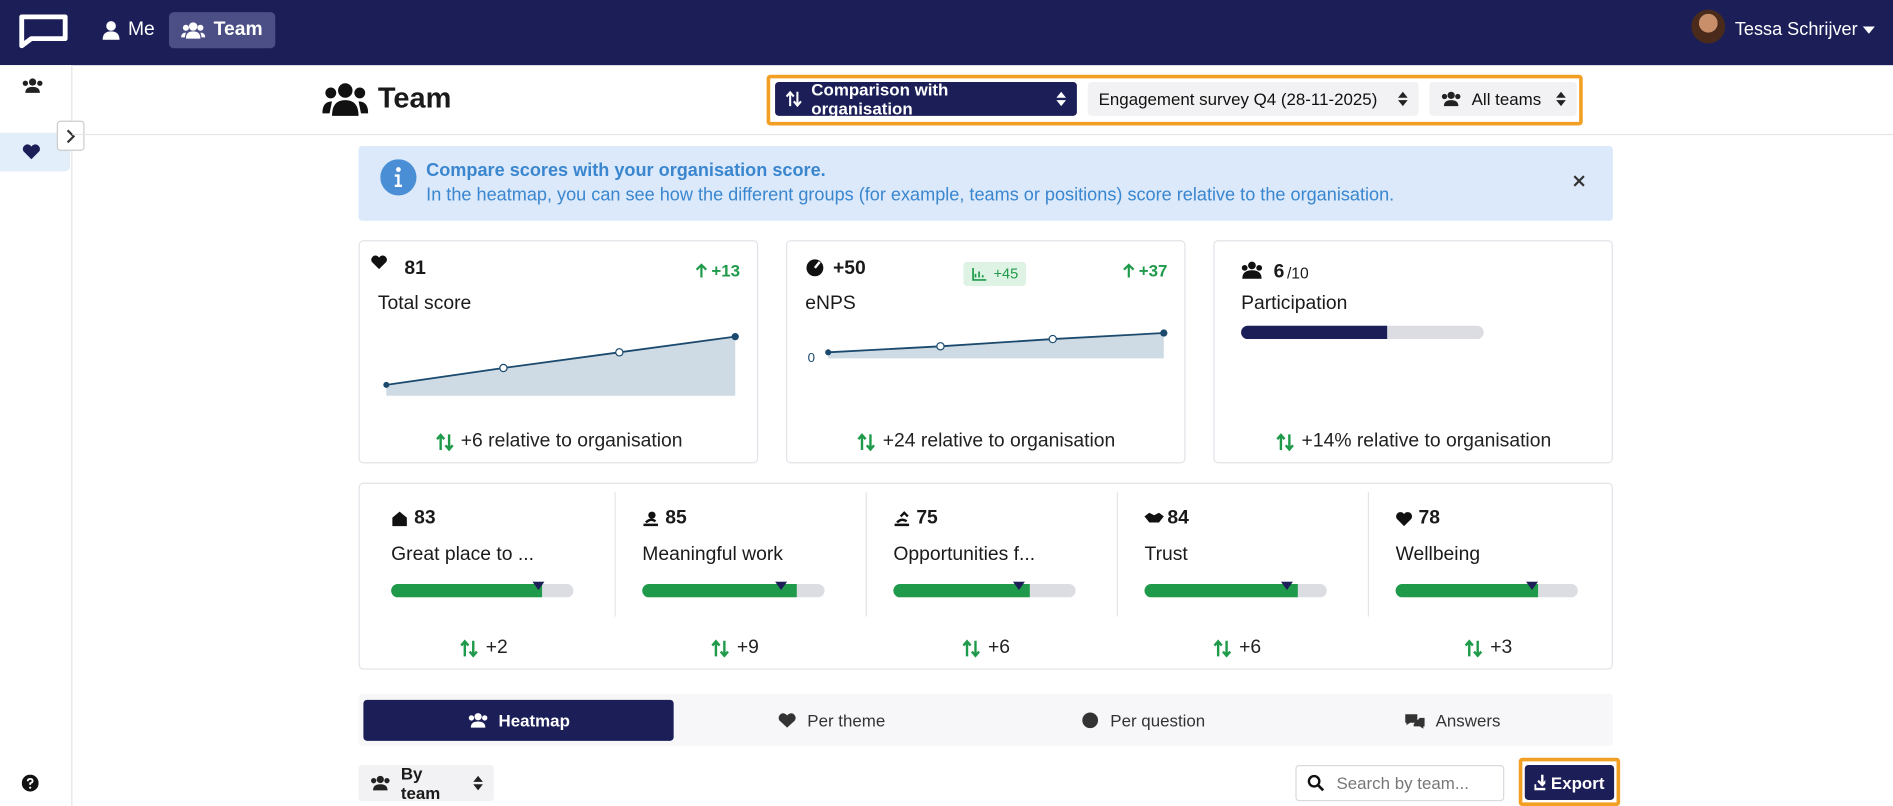 Image resolution: width=1893 pixels, height=806 pixels. What do you see at coordinates (1119, 270) in the screenshot?
I see `enps-change: +37` at bounding box center [1119, 270].